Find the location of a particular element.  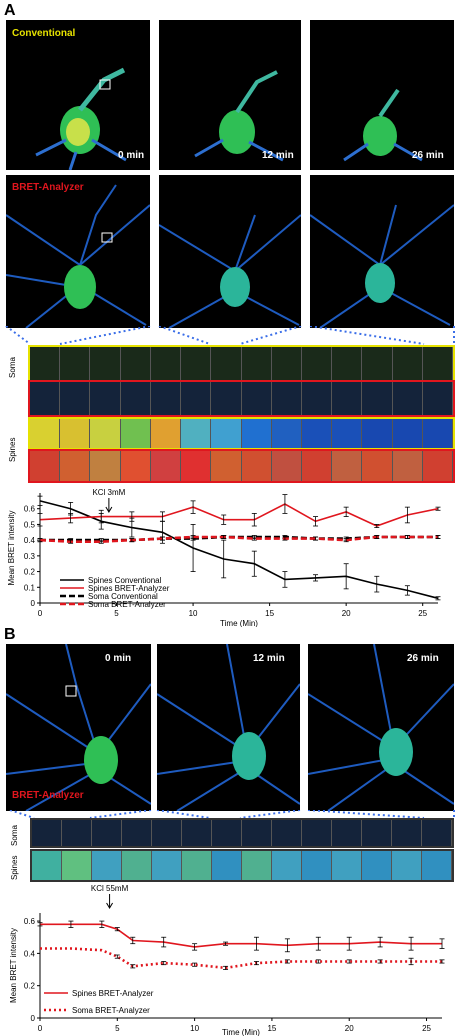

chart-a-legend-label-2: Soma Conventional is located at coordinates (123, 596).